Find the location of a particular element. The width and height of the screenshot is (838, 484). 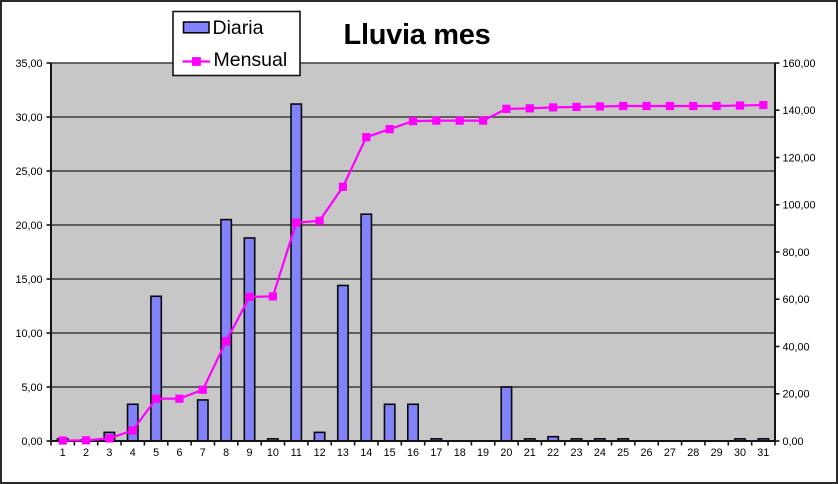

svg-text: 16 is located at coordinates (413, 453).